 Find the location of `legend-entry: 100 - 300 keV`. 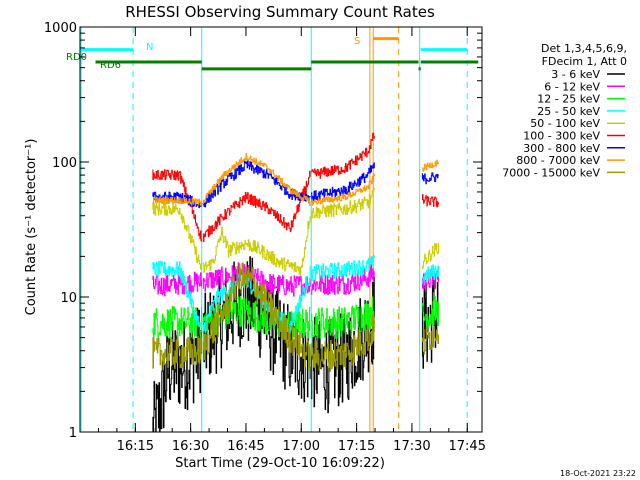

legend-entry: 100 - 300 keV is located at coordinates (561, 136).